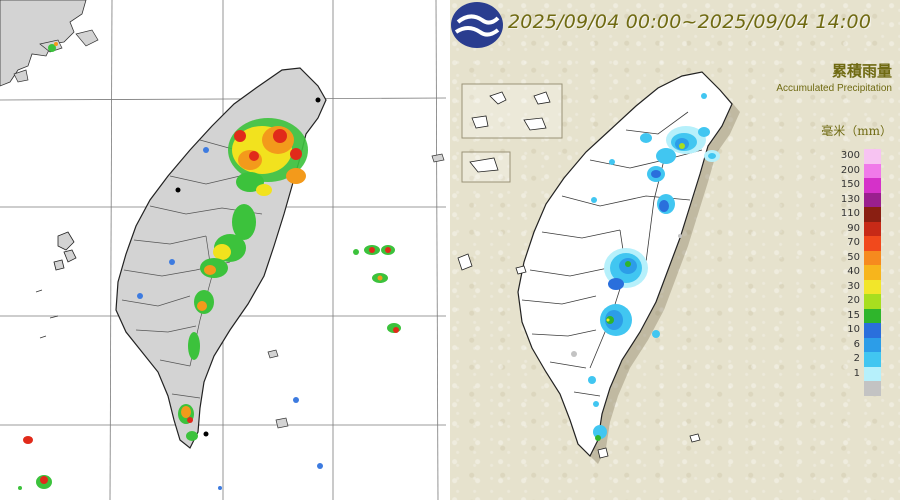 Image resolution: width=900 pixels, height=500 pixels. I want to click on legend-label: 70, so click(853, 242).